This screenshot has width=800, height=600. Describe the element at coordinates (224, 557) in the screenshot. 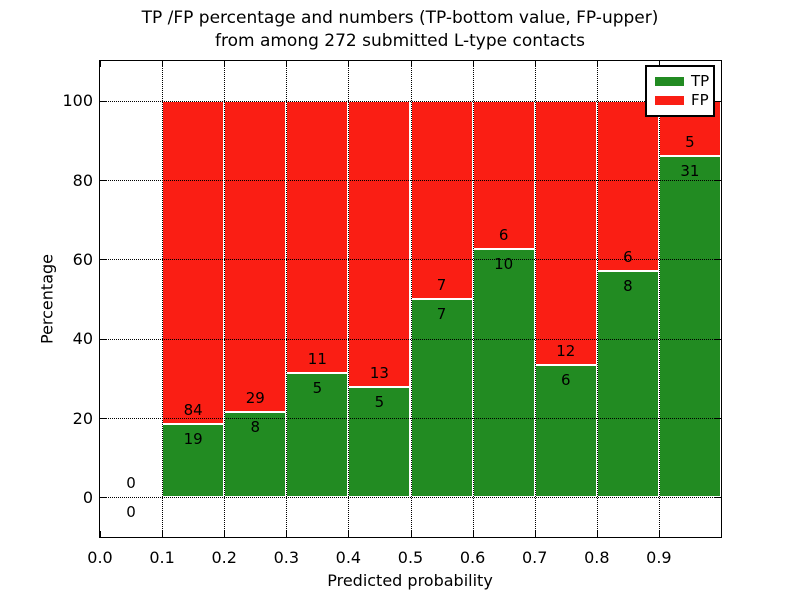

I see `x-tick-label: 0.2` at that location.